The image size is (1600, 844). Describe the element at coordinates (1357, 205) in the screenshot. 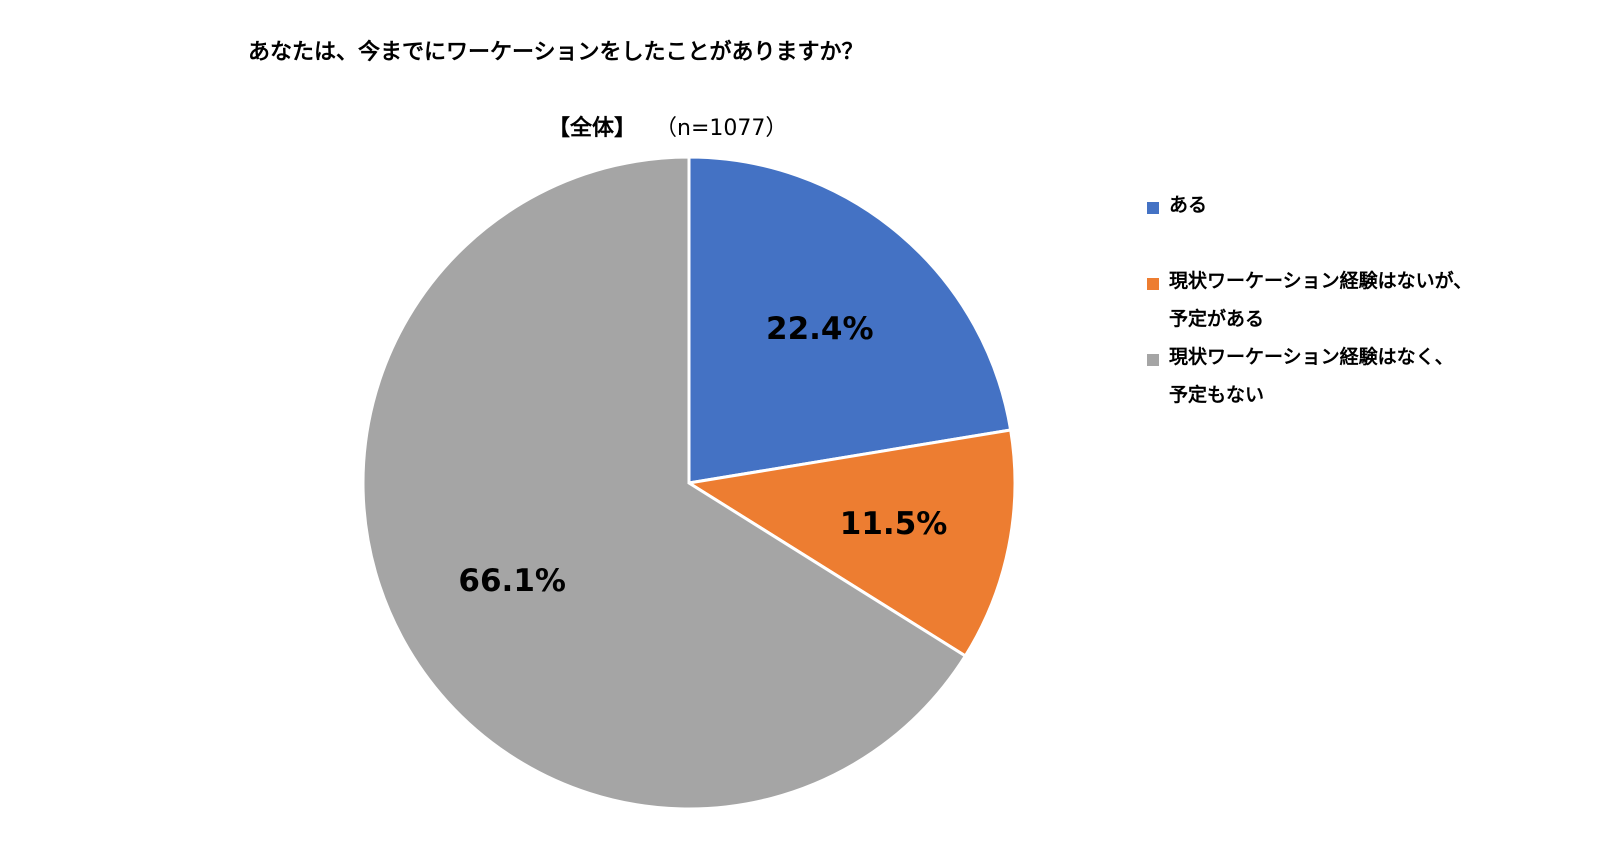

I see `legend-item-aru: ある` at that location.